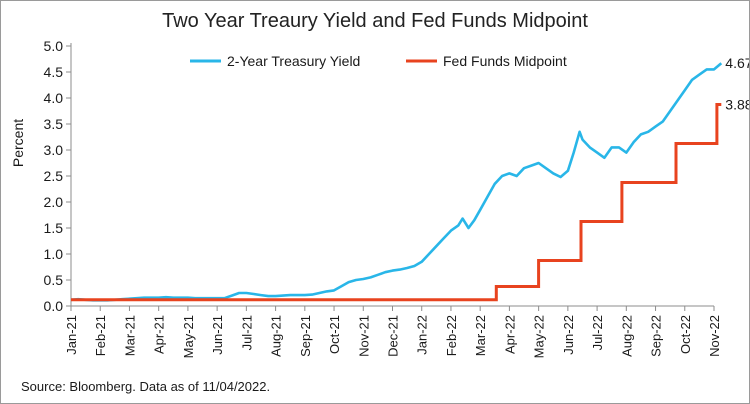 The height and width of the screenshot is (404, 750). I want to click on y-tick-label: 2.0, so click(54, 202).